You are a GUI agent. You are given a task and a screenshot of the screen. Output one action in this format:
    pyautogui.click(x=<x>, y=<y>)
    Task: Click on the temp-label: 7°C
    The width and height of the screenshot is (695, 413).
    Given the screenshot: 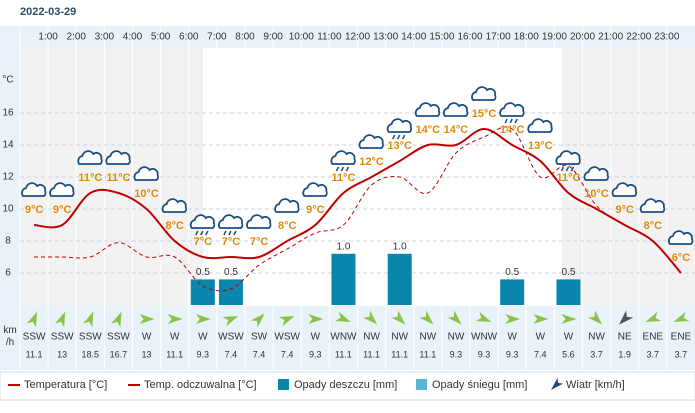 What is the action you would take?
    pyautogui.click(x=231, y=242)
    